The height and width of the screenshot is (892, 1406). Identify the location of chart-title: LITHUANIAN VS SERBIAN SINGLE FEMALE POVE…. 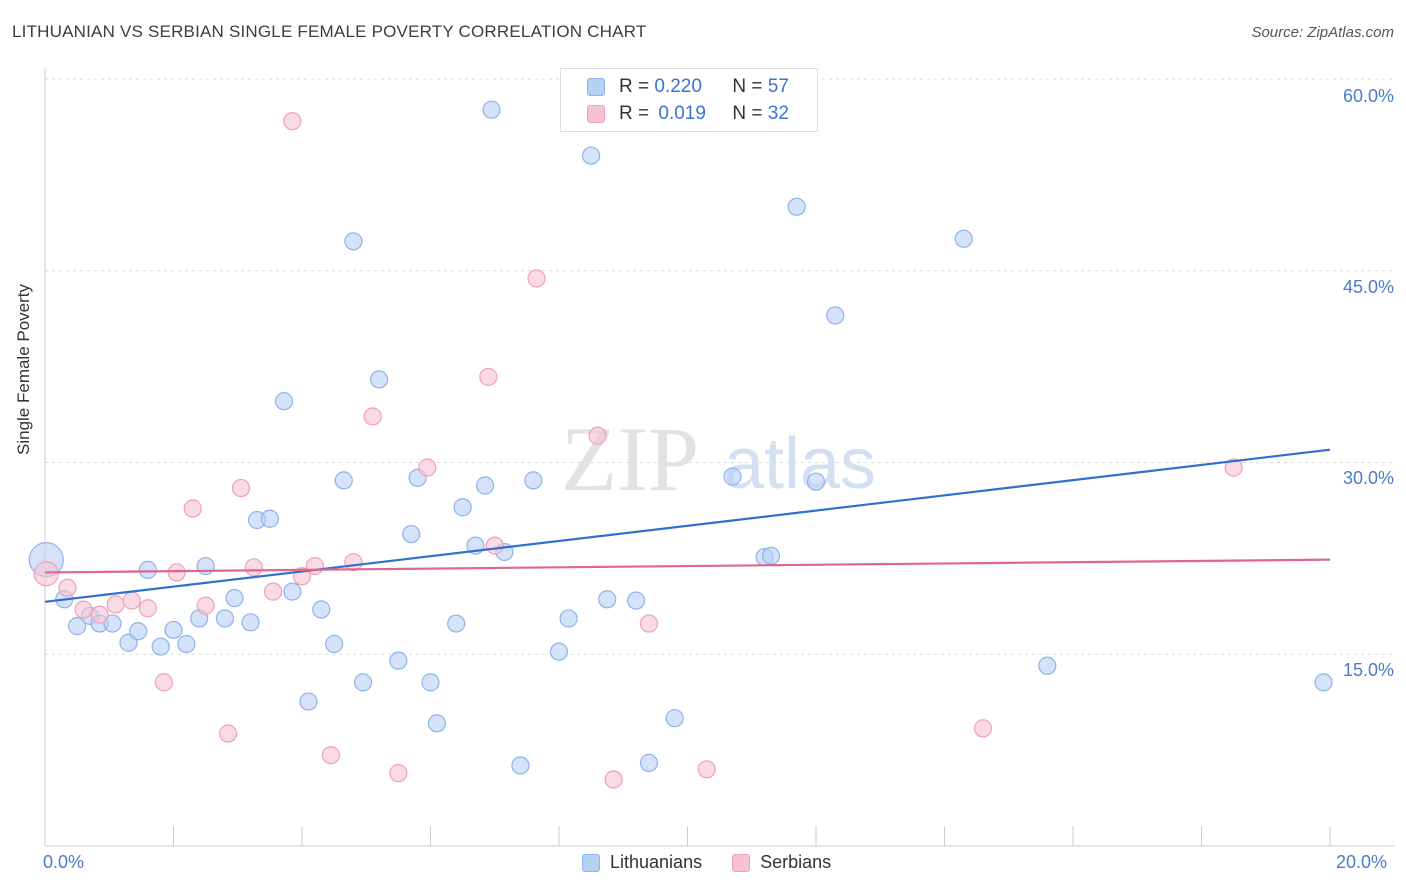
(329, 31).